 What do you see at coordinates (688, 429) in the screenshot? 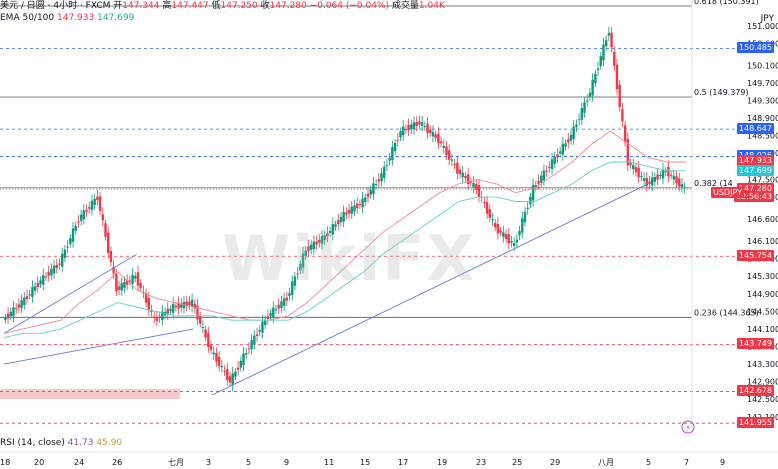
I see `lightning-icon: ⚡` at bounding box center [688, 429].